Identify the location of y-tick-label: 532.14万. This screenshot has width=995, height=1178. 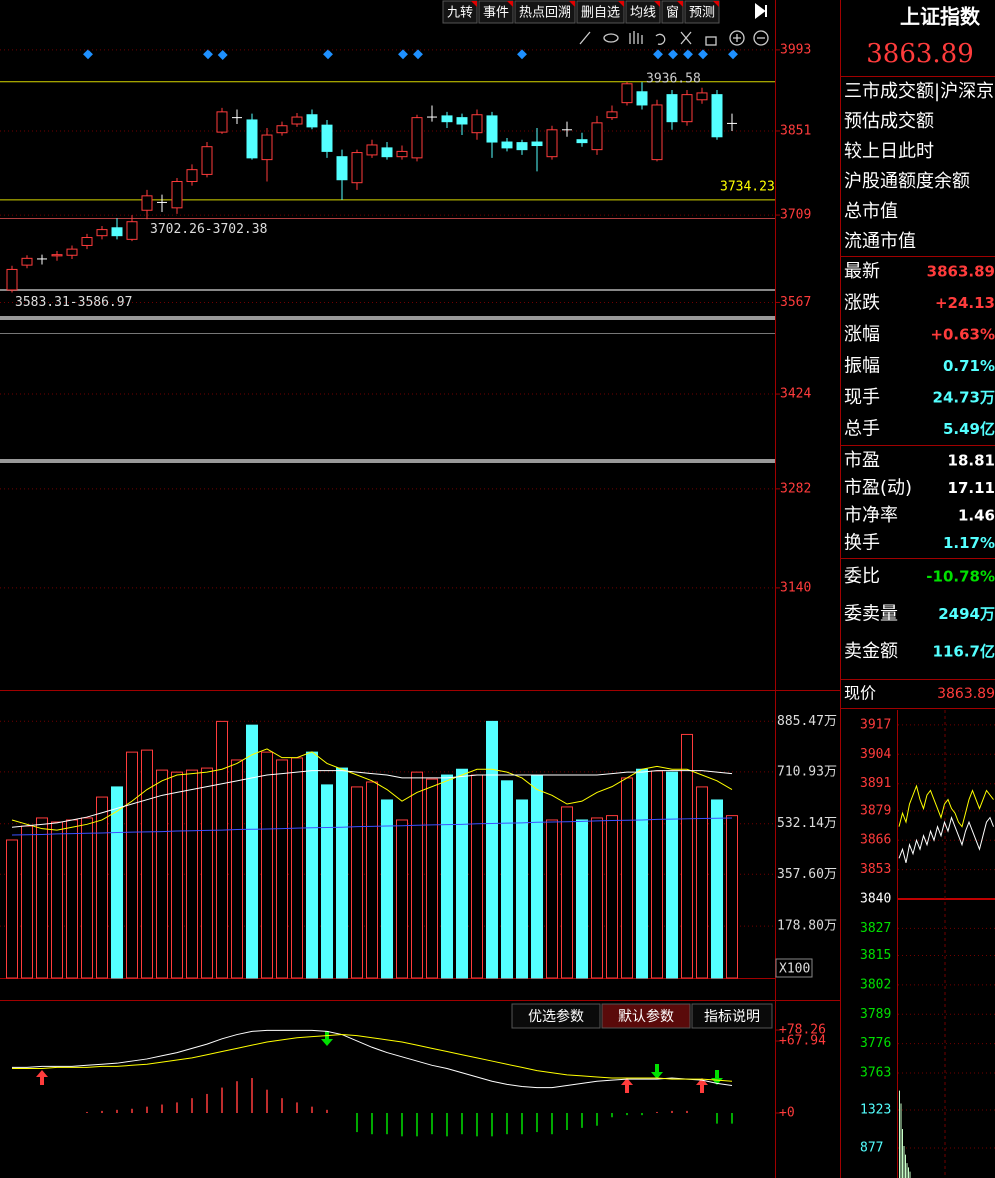
(807, 823).